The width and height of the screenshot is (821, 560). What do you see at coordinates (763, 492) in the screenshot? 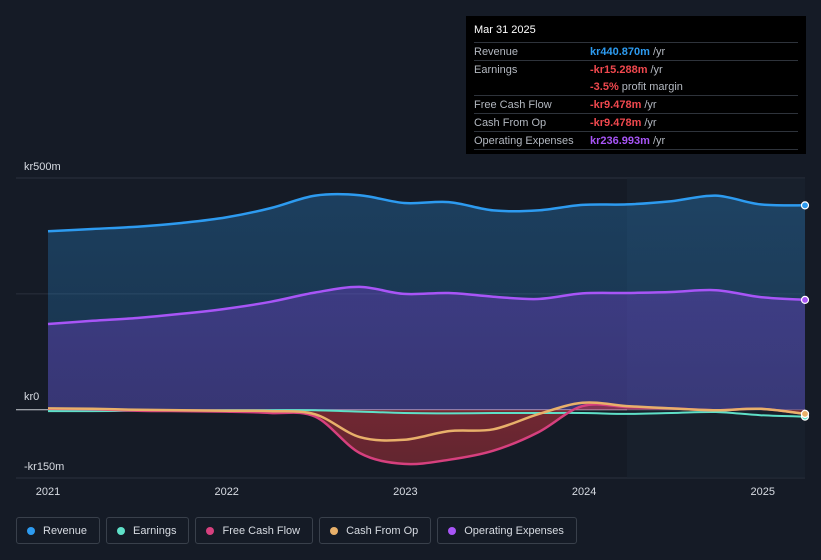
I see `x-tick-label: 2025` at bounding box center [763, 492].